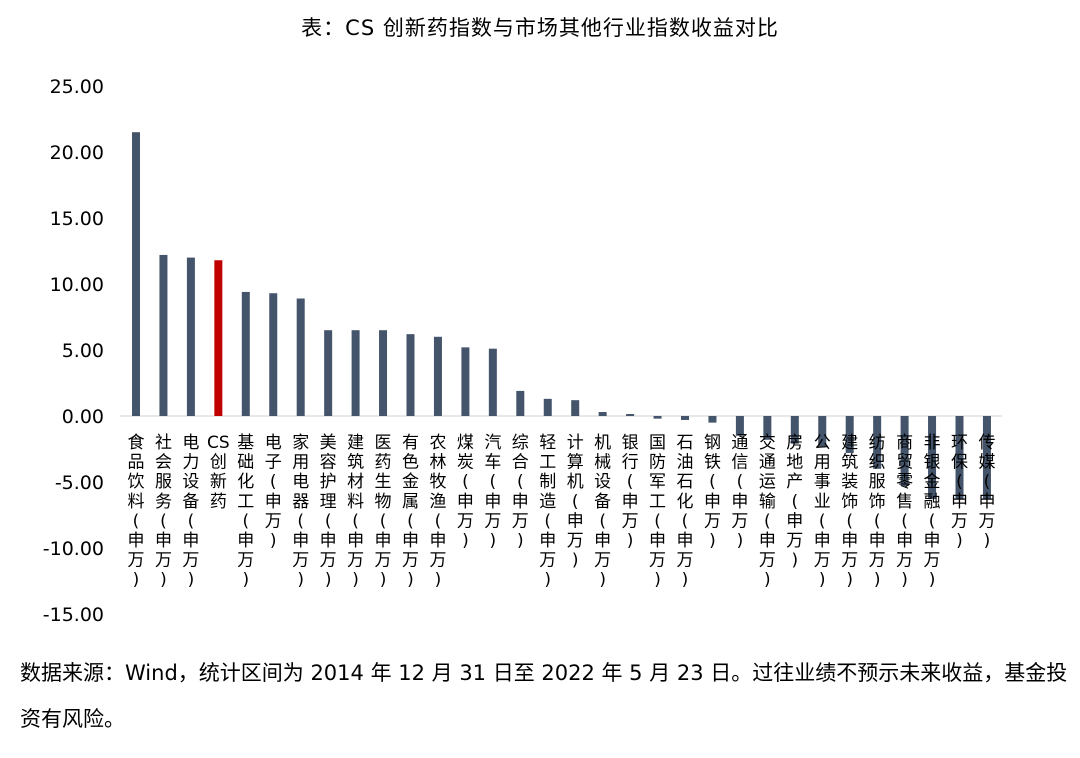  I want to click on y-tick-label: 20.00, so click(77, 153).